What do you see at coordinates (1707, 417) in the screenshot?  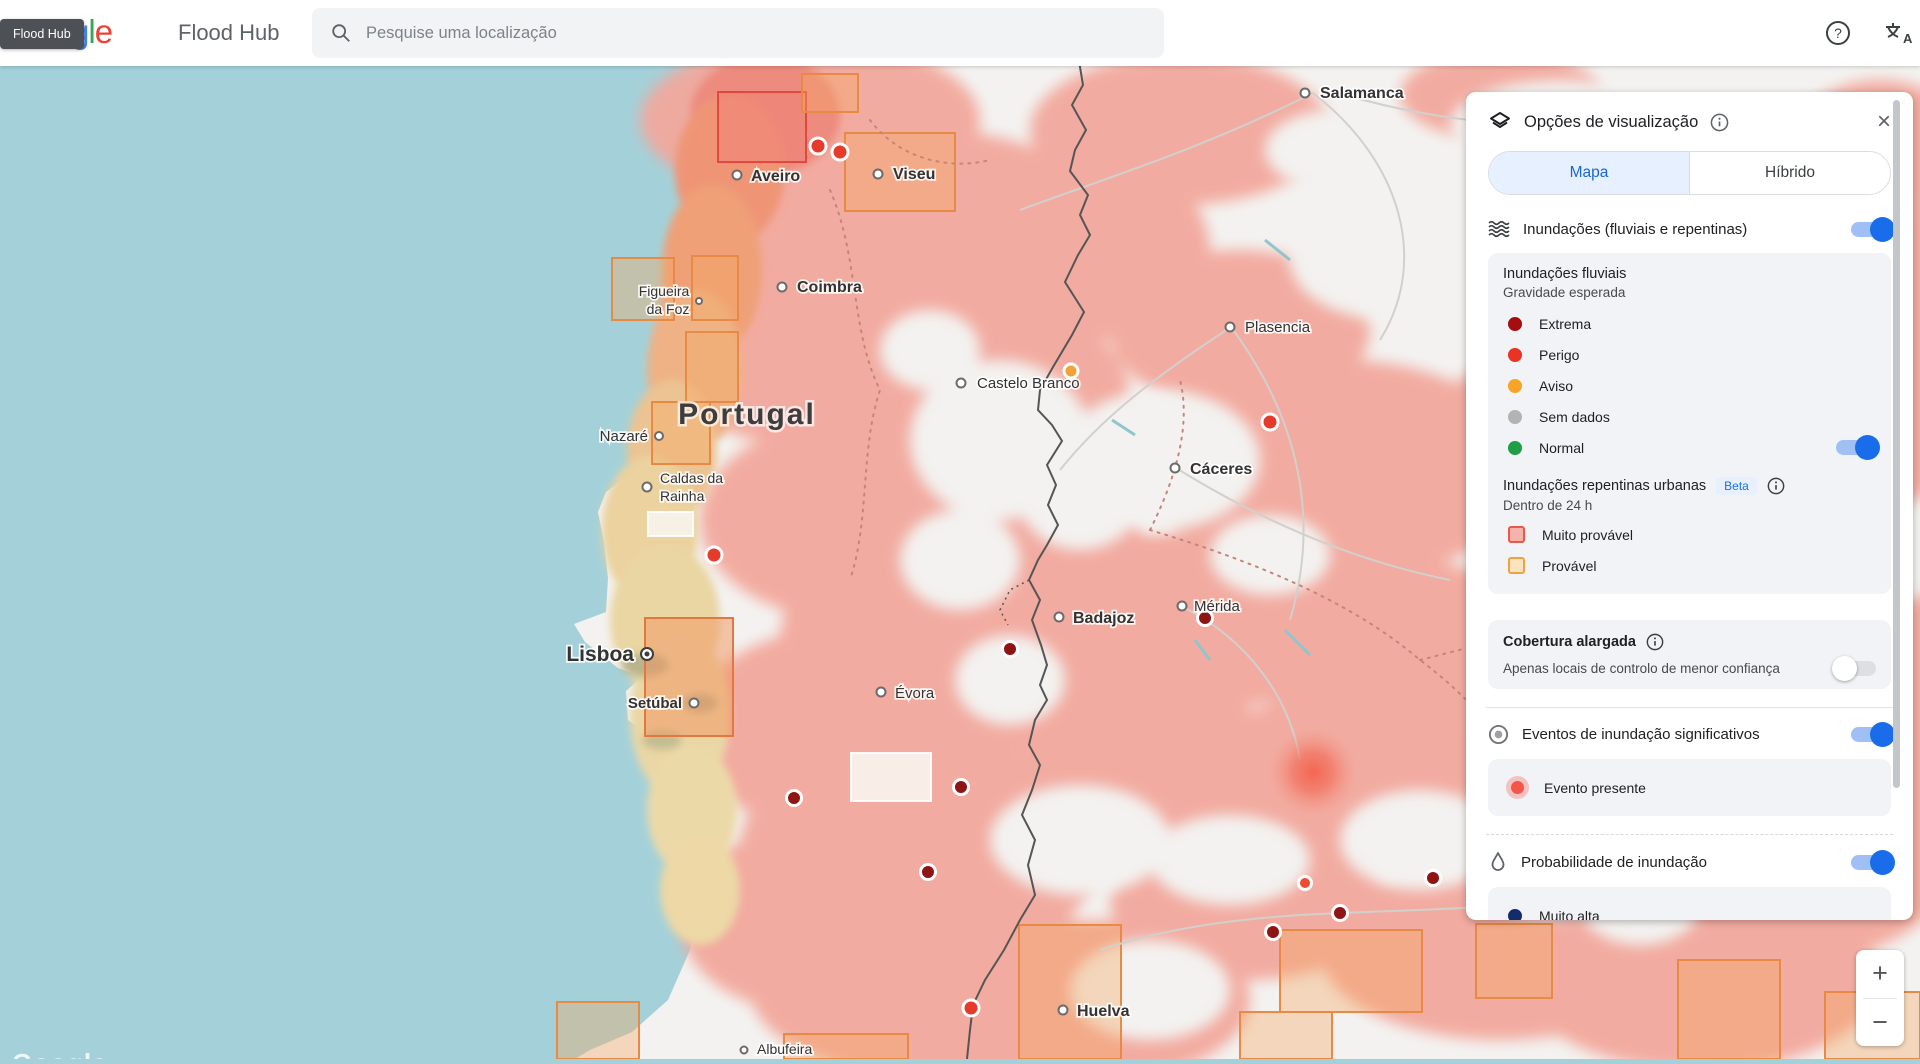 I see `sem-dados-label: Sem dados` at bounding box center [1707, 417].